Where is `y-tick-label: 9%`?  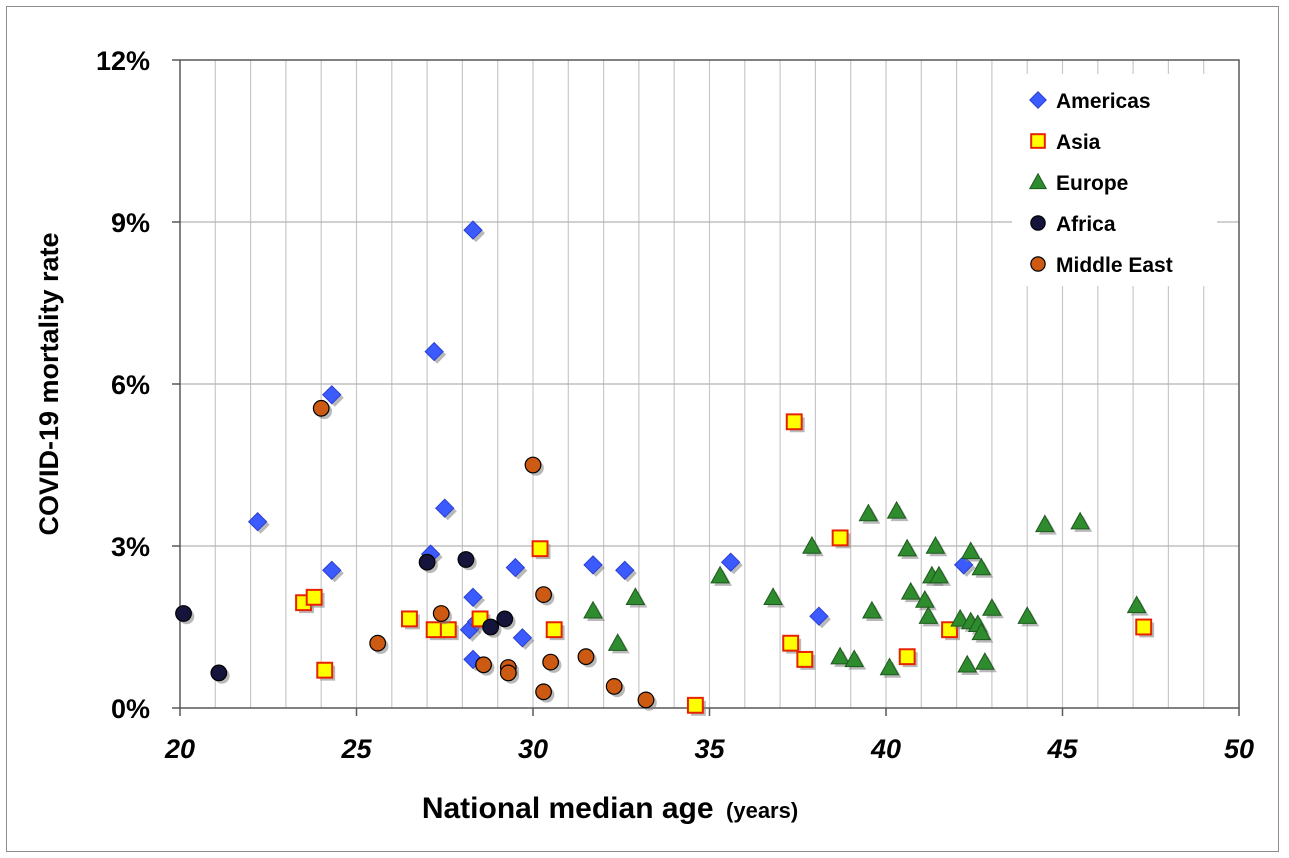
y-tick-label: 9% is located at coordinates (130, 223).